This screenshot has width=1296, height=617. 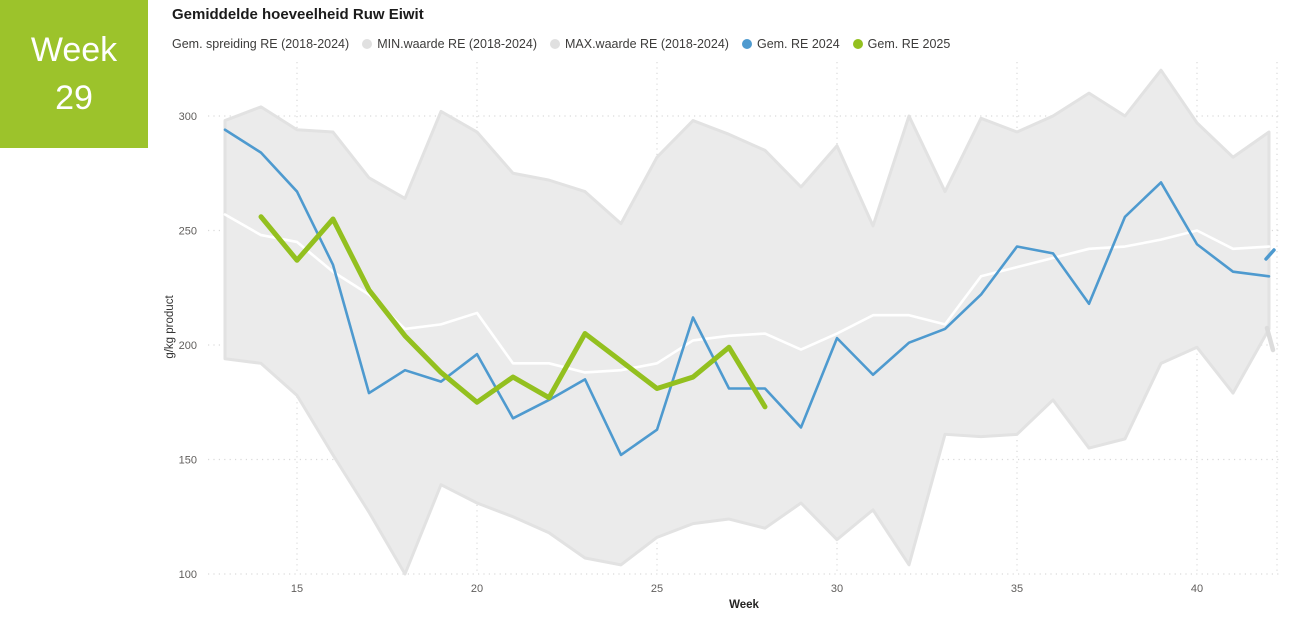 What do you see at coordinates (74, 49) in the screenshot?
I see `week-box-label: Week` at bounding box center [74, 49].